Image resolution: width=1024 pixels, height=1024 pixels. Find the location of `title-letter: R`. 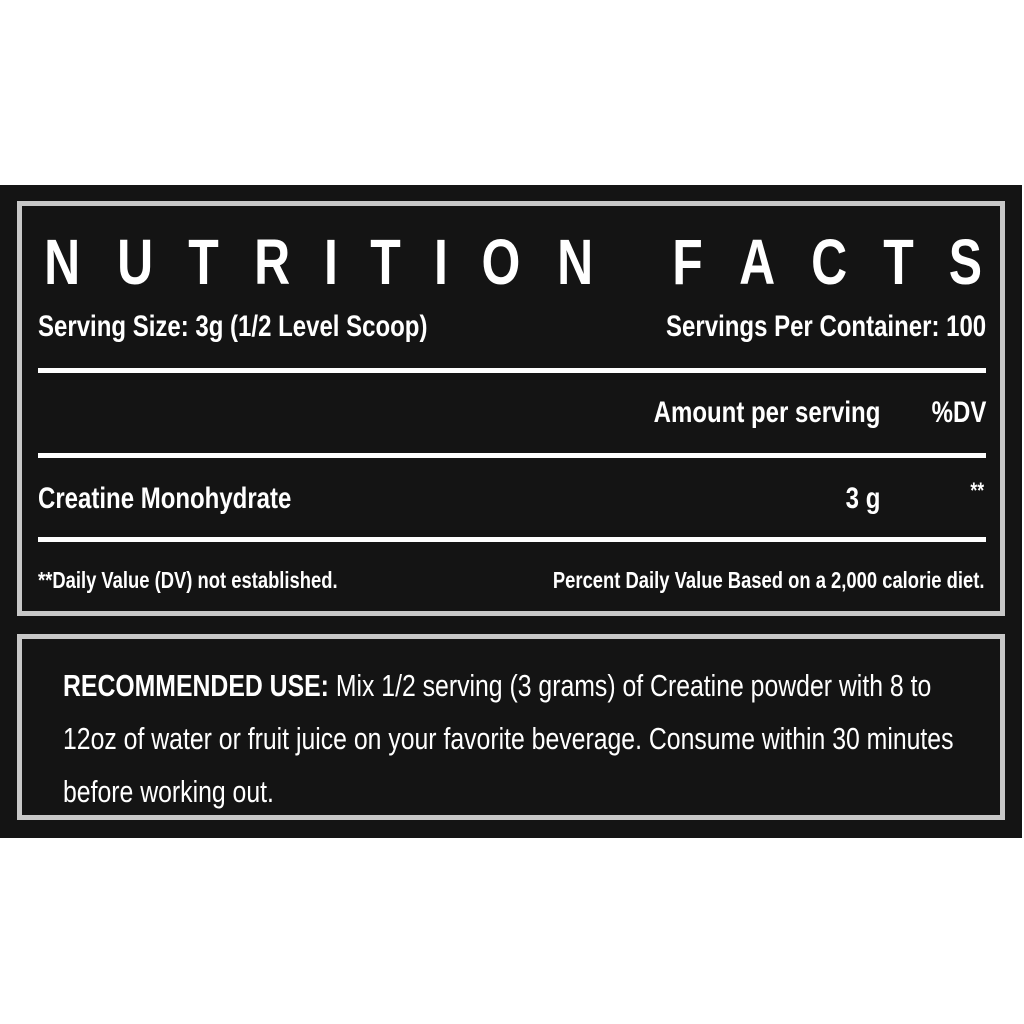

title-letter: R is located at coordinates (272, 262).